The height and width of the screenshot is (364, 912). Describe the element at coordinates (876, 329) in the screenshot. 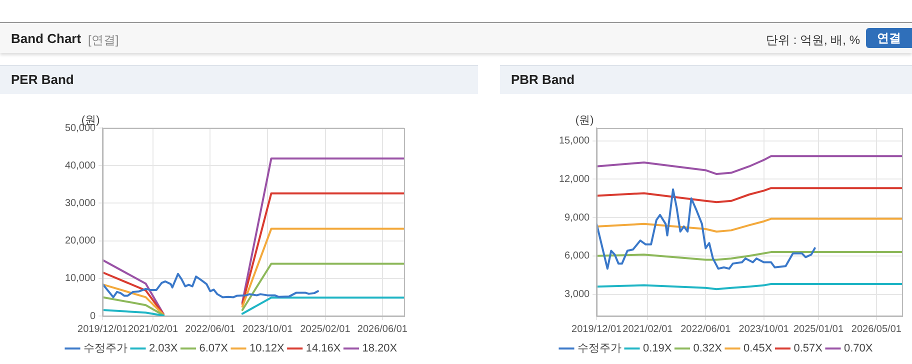

I see `x-tick-label: 2026/05/01` at that location.